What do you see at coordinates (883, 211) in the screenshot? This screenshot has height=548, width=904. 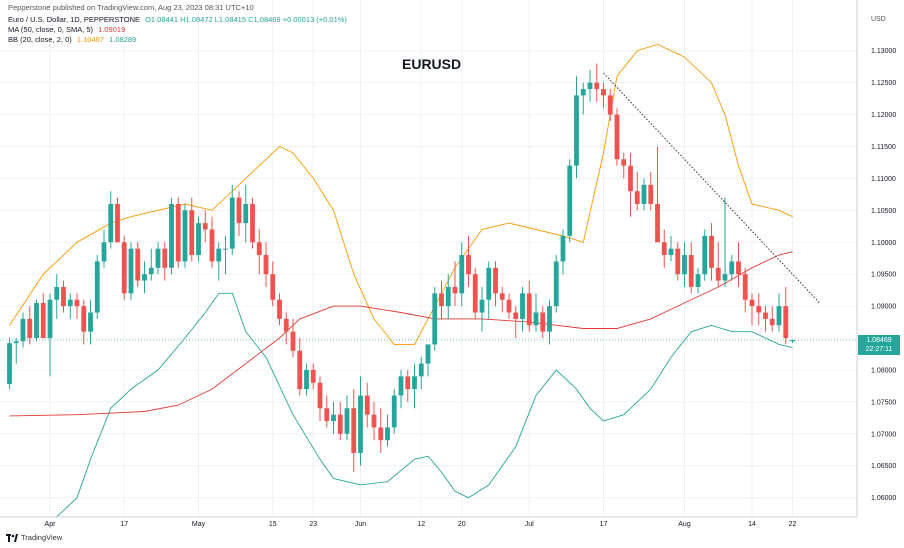 I see `price-tick-label: 1.10500` at bounding box center [883, 211].